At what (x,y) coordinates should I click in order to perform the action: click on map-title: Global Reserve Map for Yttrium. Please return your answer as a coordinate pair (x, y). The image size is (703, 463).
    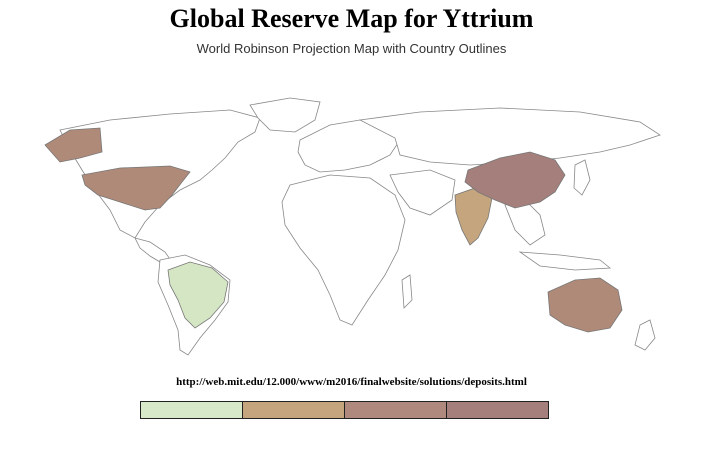
    Looking at the image, I should click on (351, 18).